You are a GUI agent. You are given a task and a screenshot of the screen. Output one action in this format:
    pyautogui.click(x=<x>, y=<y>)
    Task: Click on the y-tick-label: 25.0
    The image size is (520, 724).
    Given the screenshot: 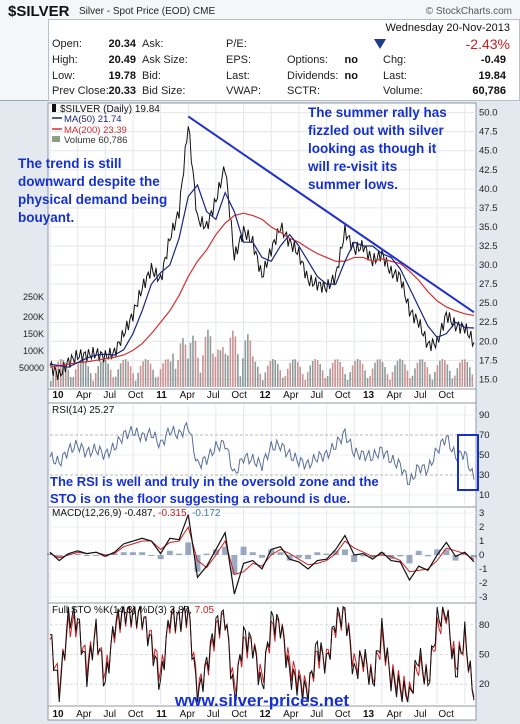 What is the action you would take?
    pyautogui.click(x=488, y=303)
    